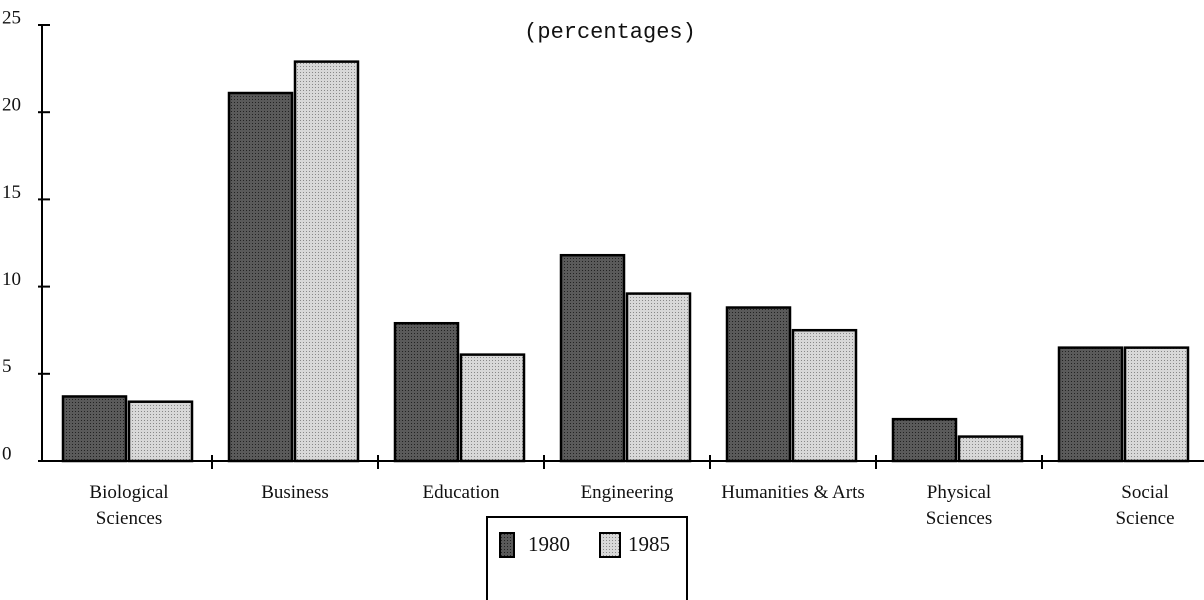  Describe the element at coordinates (11, 17) in the screenshot. I see `y-tick-label: 25` at that location.